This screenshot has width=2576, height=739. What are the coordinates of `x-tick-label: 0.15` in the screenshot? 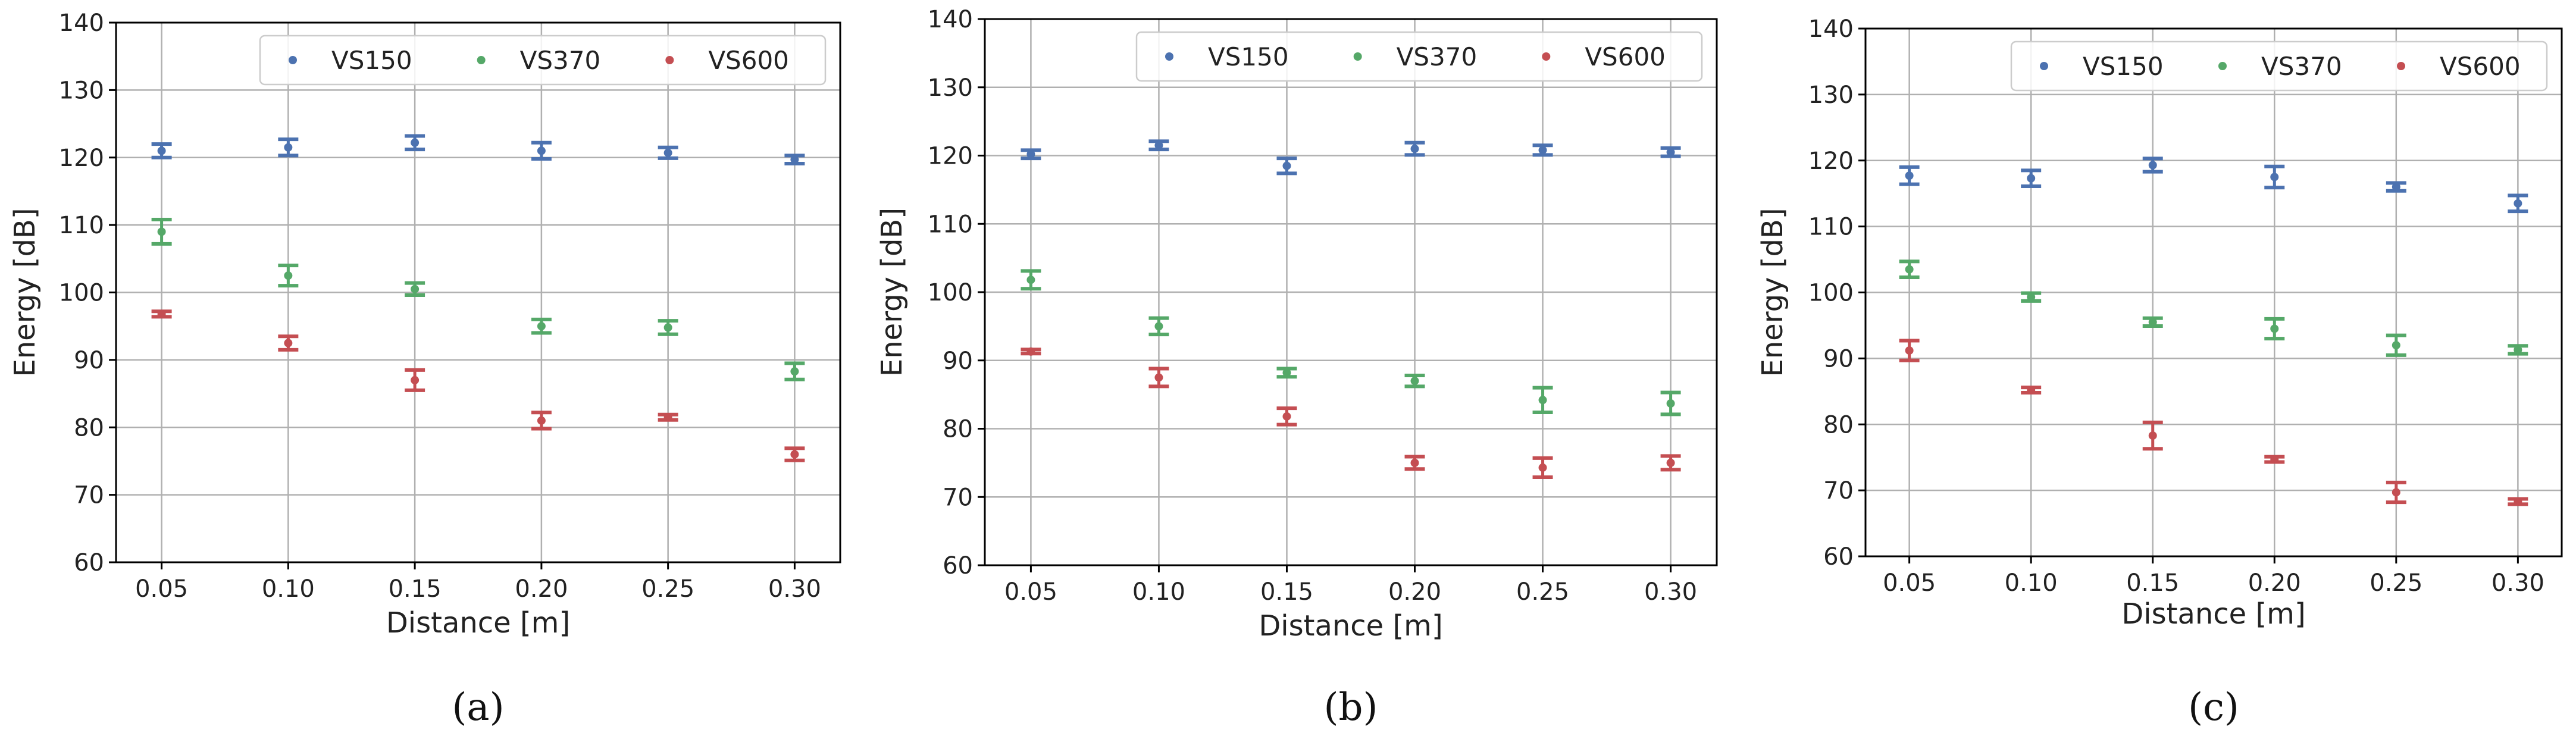 It's located at (1286, 592).